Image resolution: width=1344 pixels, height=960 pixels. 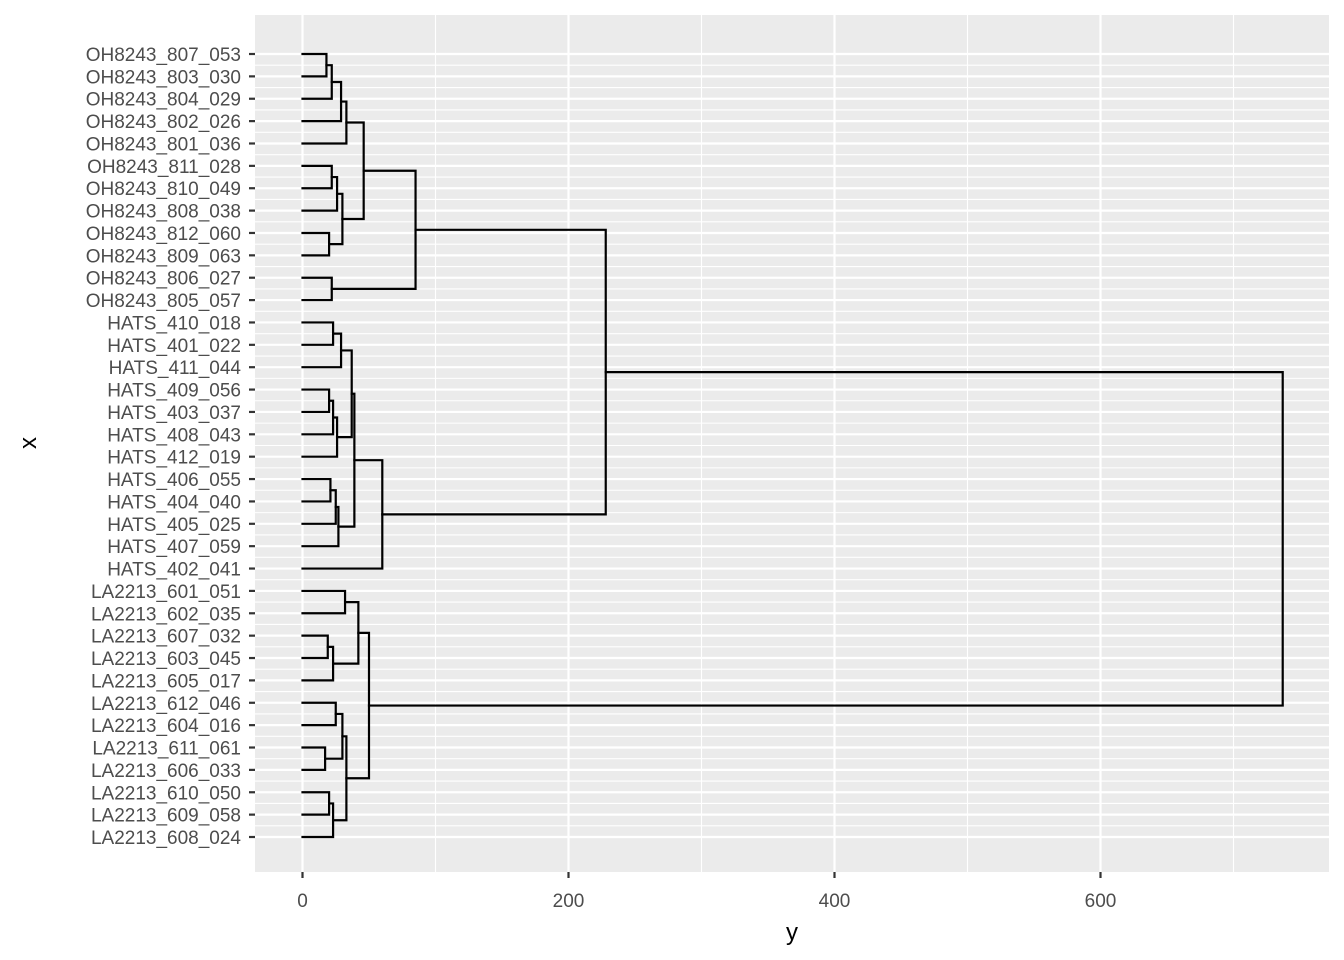 What do you see at coordinates (174, 525) in the screenshot?
I see `leaf-label: HATS_405_025` at bounding box center [174, 525].